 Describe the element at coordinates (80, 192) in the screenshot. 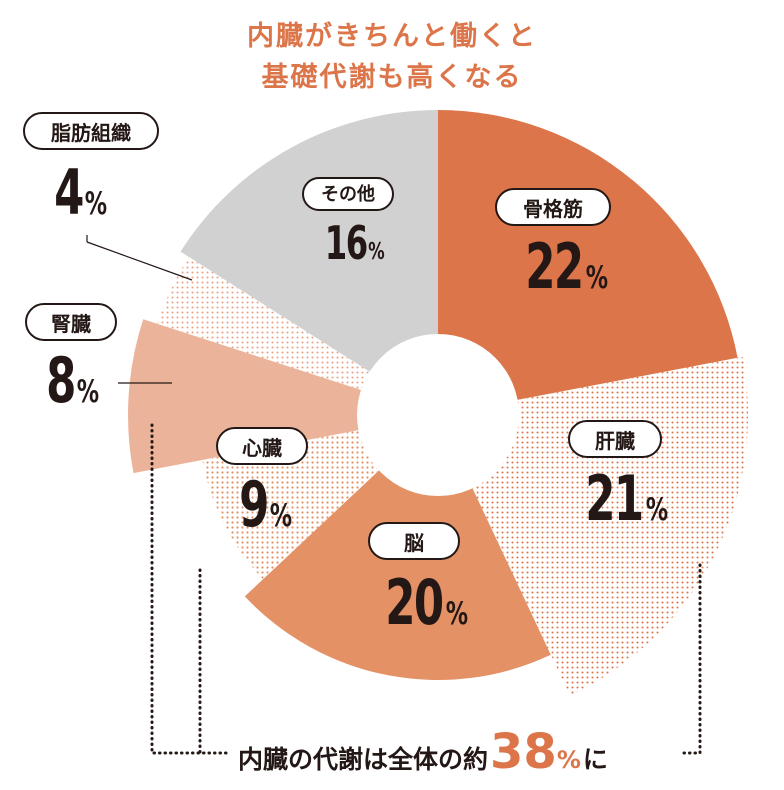

I see `value-adipose-tissue: 4%` at that location.